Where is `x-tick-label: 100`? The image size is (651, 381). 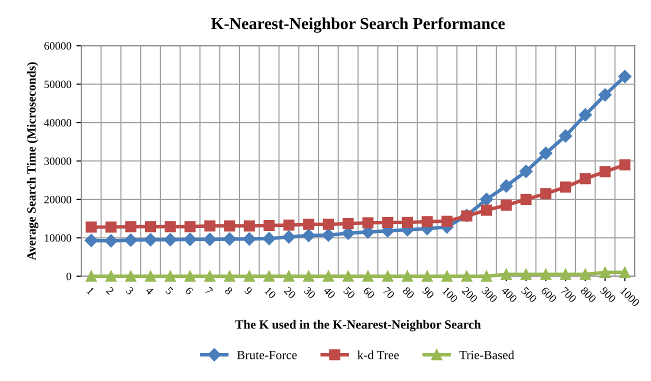 x-tick-label: 100 is located at coordinates (450, 294).